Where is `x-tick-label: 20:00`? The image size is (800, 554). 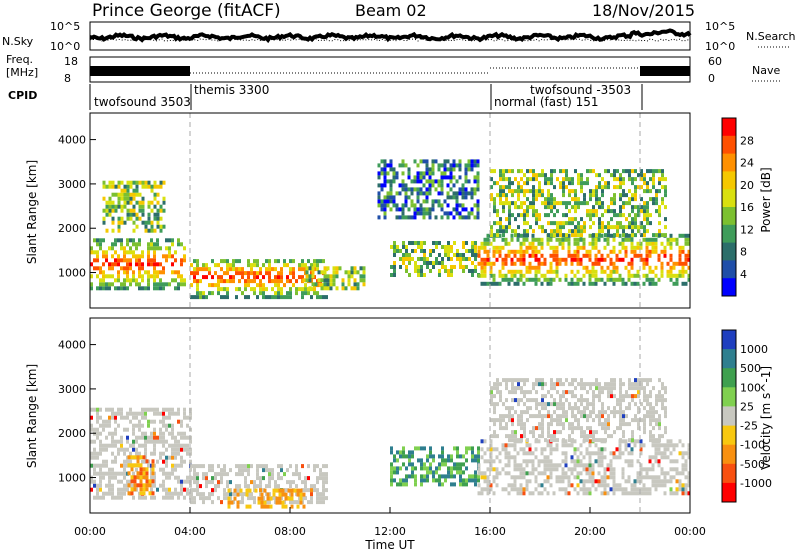 x-tick-label: 20:00 is located at coordinates (590, 531).